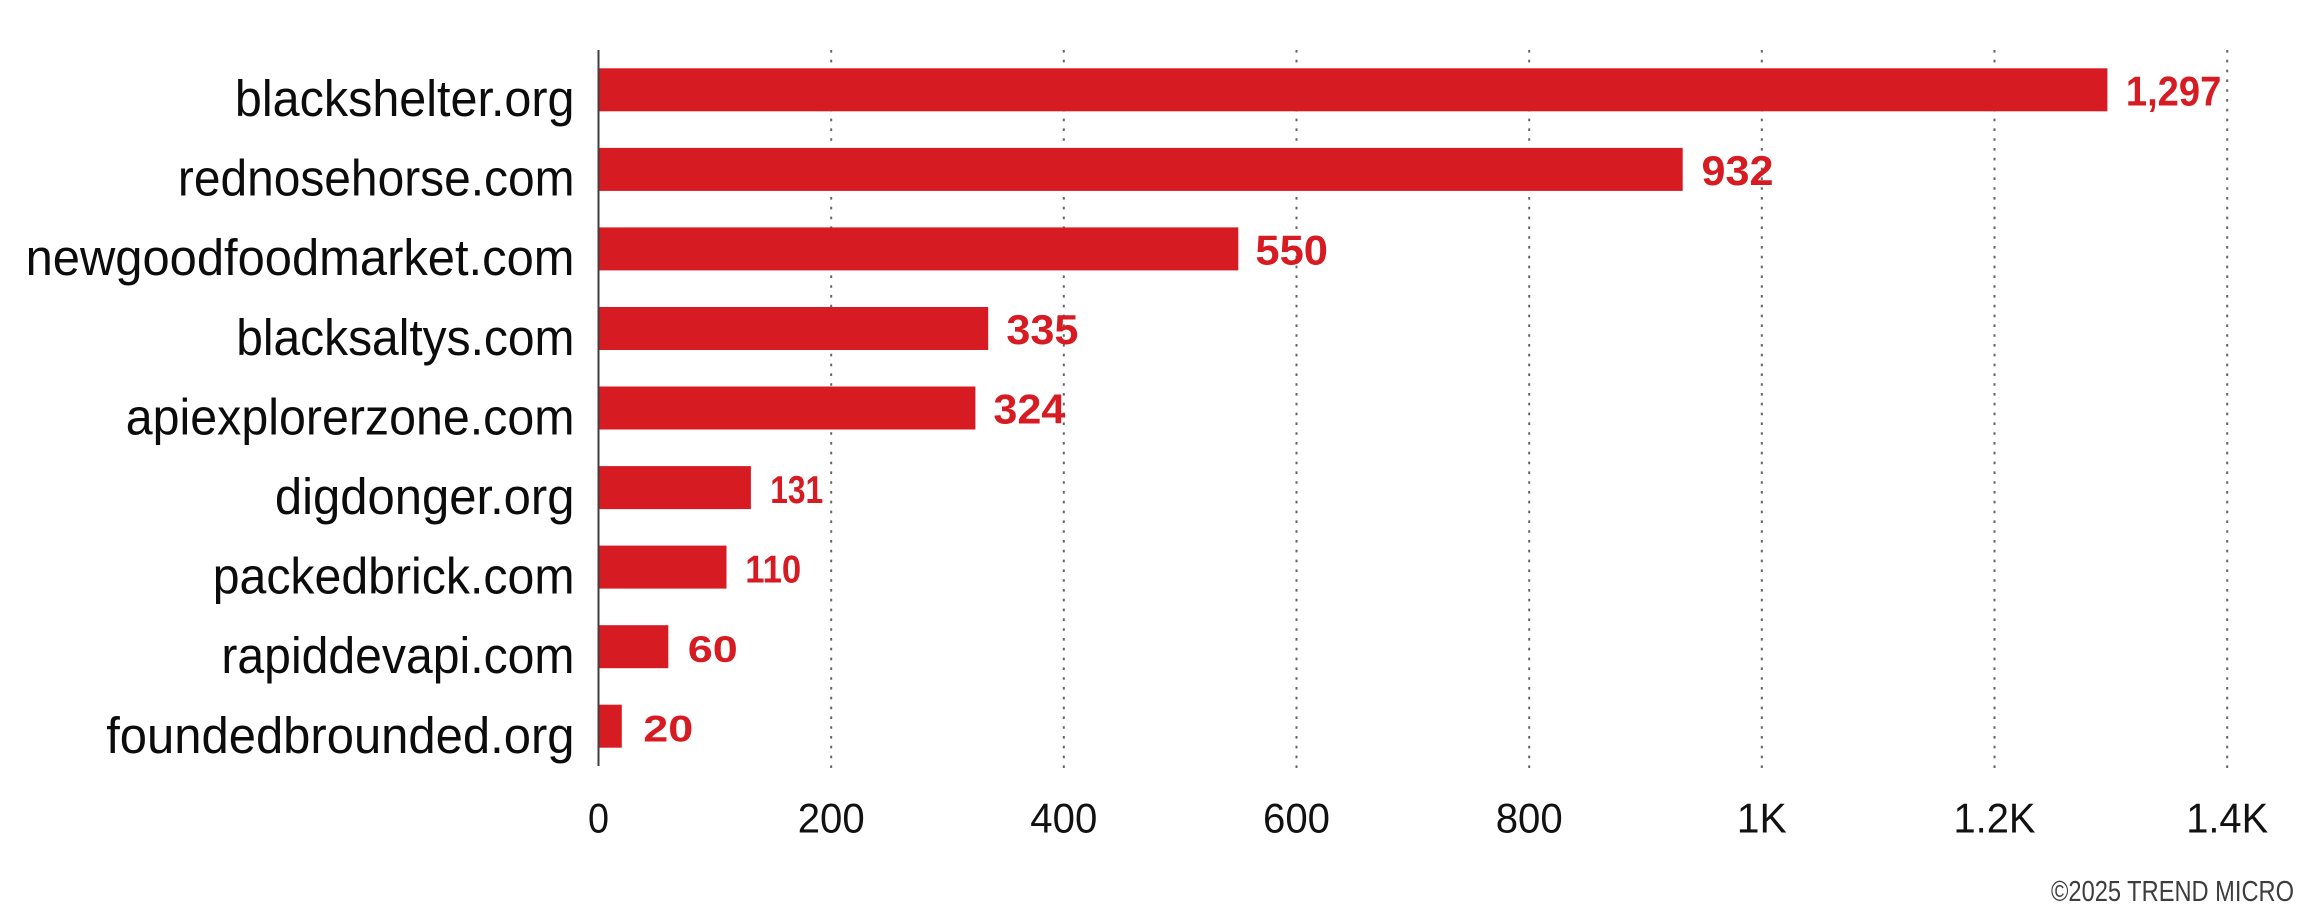 This screenshot has height=920, width=2300. What do you see at coordinates (713, 649) in the screenshot?
I see `svg-text: 60` at bounding box center [713, 649].